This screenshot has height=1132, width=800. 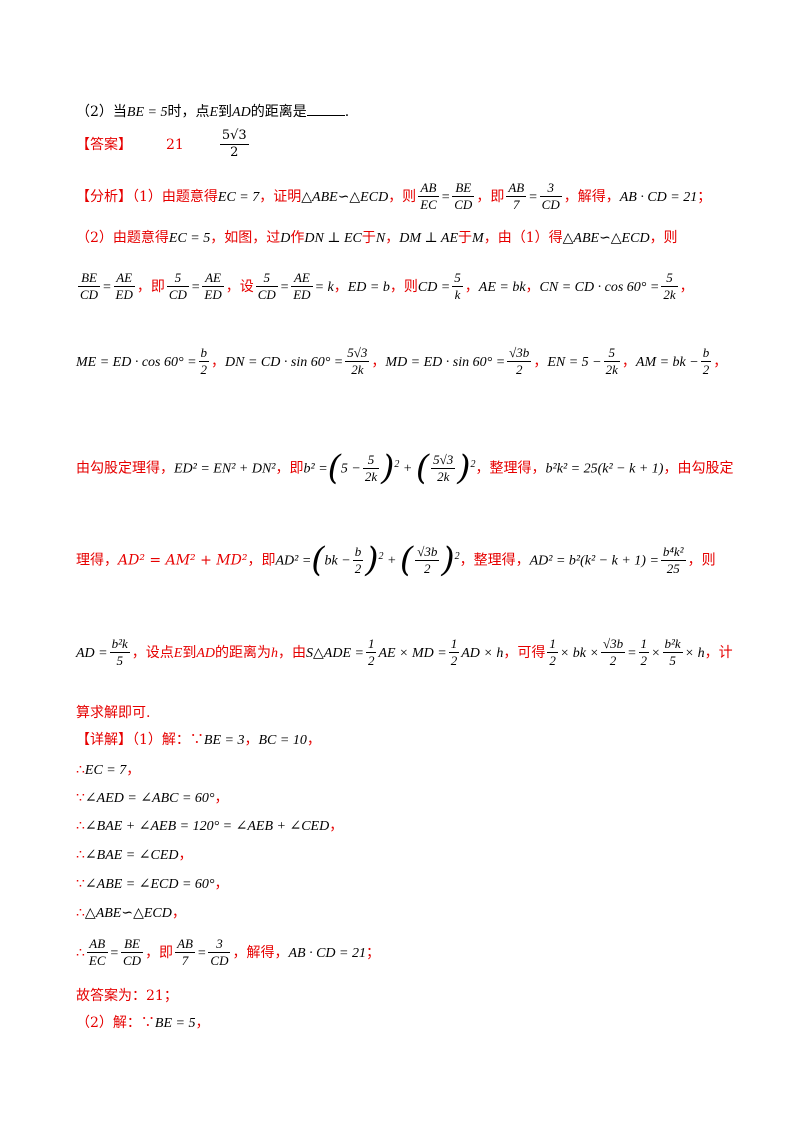 What do you see at coordinates (113, 713) in the screenshot?
I see `analysis-line-8: 算求解即可.` at bounding box center [113, 713].